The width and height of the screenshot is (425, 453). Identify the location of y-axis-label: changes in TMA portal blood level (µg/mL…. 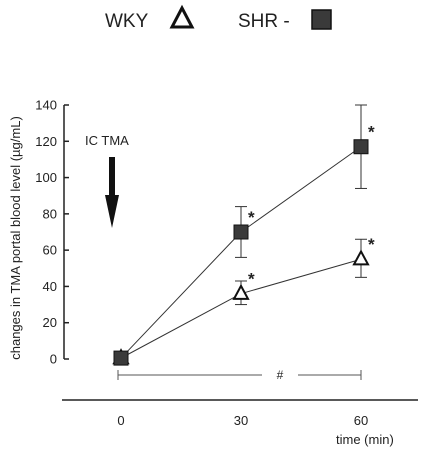
(15, 238).